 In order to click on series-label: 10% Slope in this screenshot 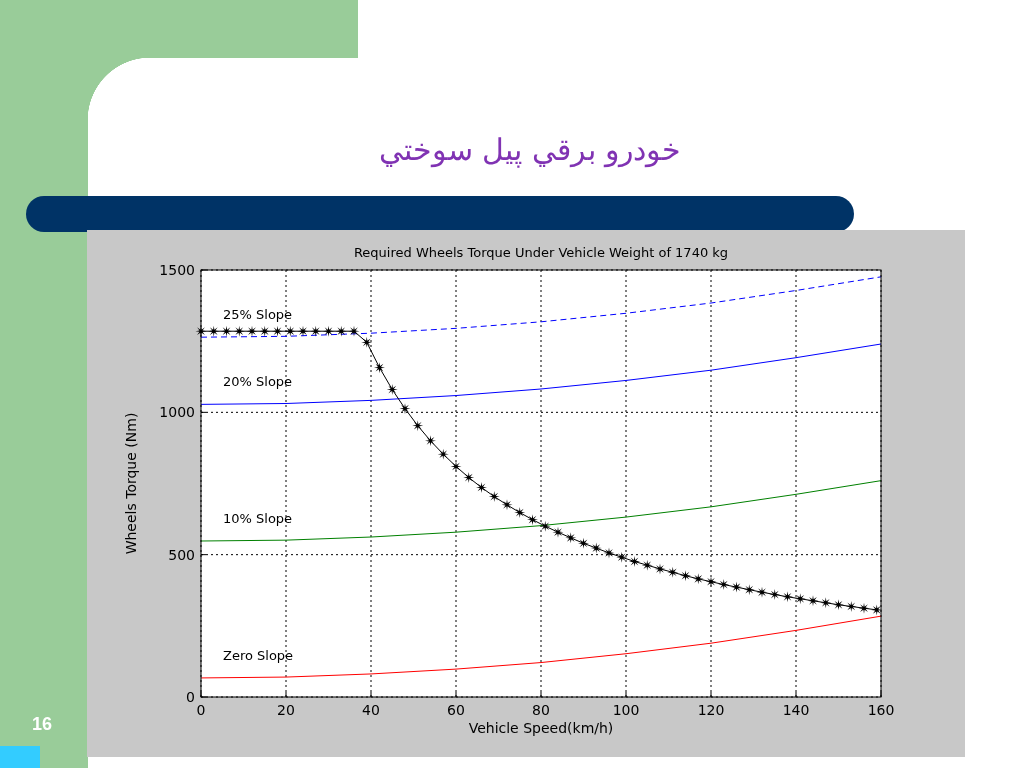, I will do `click(258, 518)`.